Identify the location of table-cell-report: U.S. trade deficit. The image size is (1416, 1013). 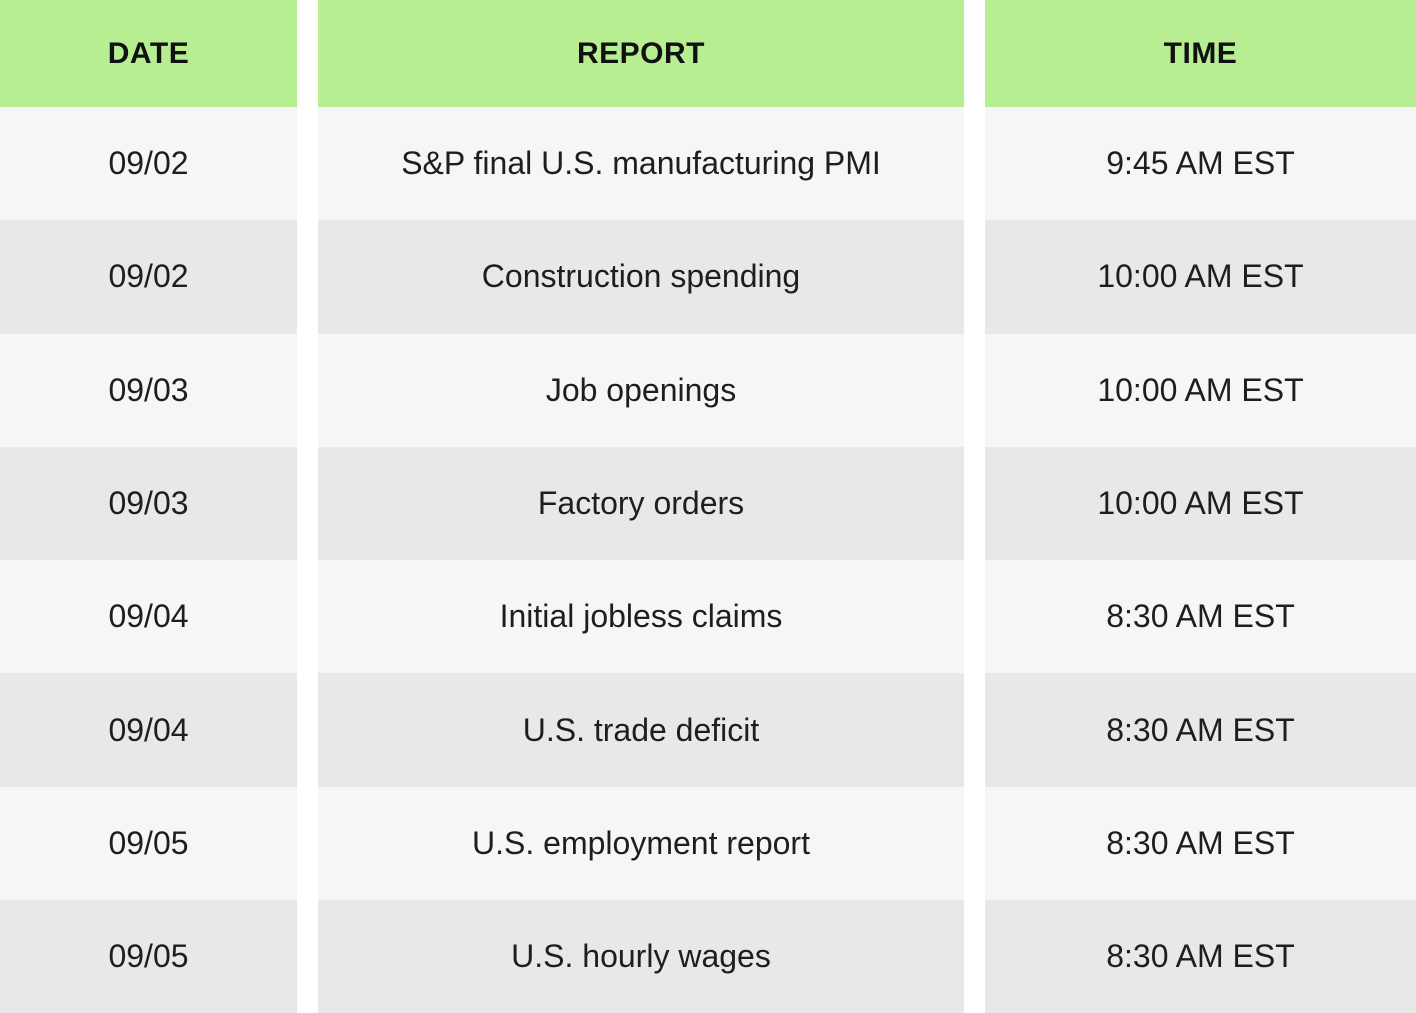
(641, 730).